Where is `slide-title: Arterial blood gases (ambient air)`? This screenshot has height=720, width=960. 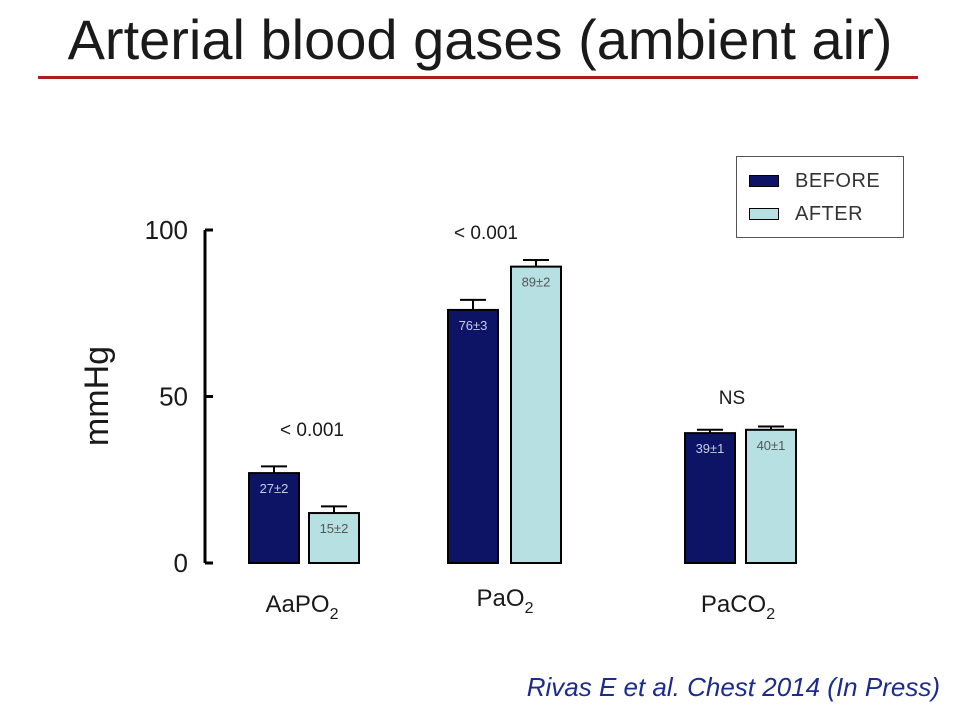 slide-title: Arterial blood gases (ambient air) is located at coordinates (480, 39).